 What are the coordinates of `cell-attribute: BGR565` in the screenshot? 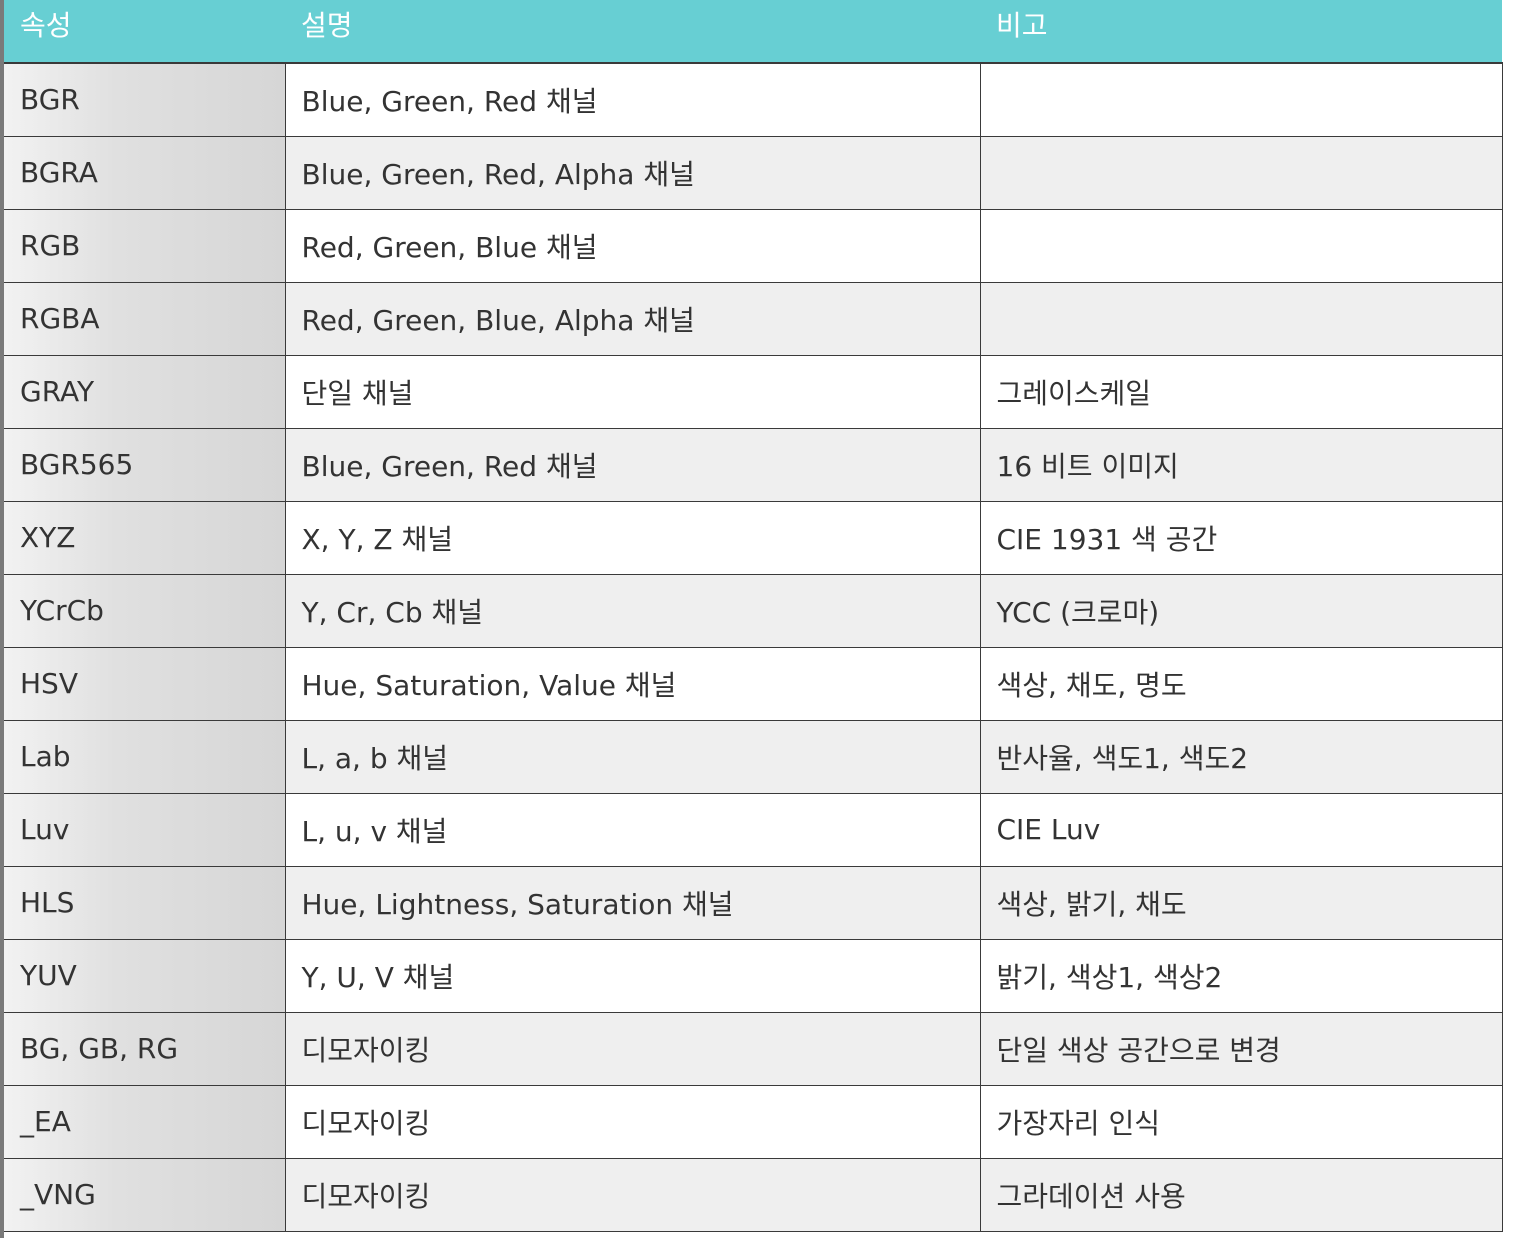 It's located at (145, 464).